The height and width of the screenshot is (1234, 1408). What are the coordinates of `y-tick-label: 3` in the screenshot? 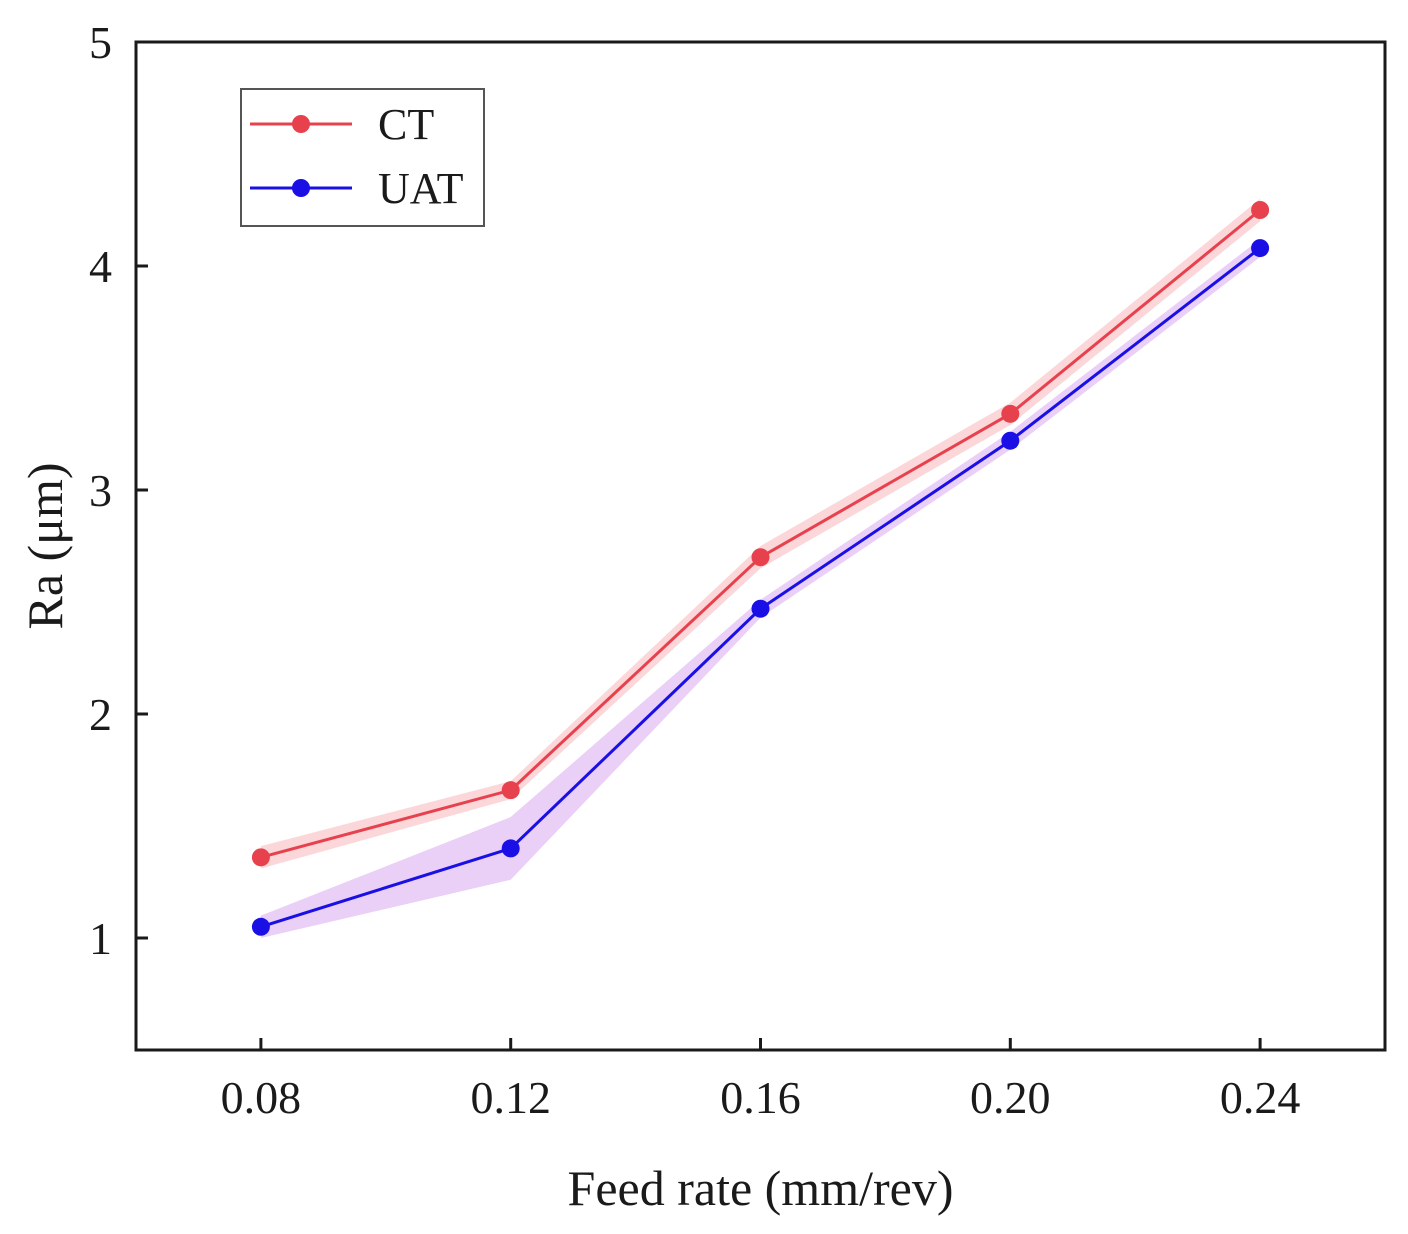 It's located at (100, 490).